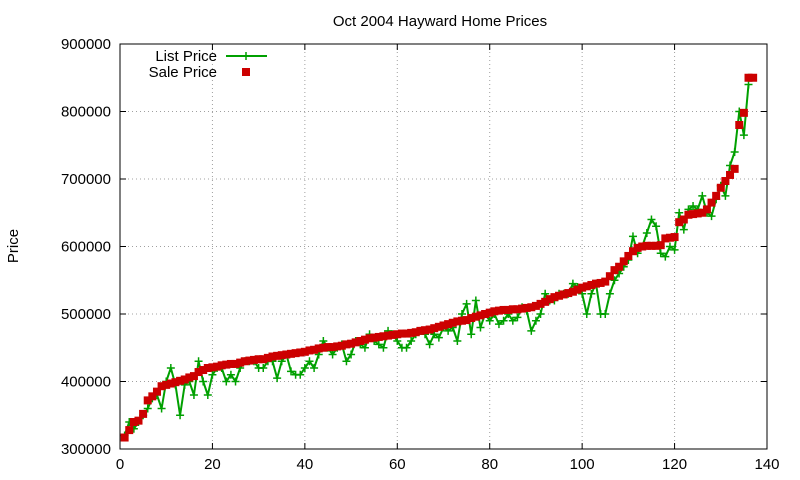 The image size is (800, 480). Describe the element at coordinates (305, 464) in the screenshot. I see `x-tick-label: 40` at that location.